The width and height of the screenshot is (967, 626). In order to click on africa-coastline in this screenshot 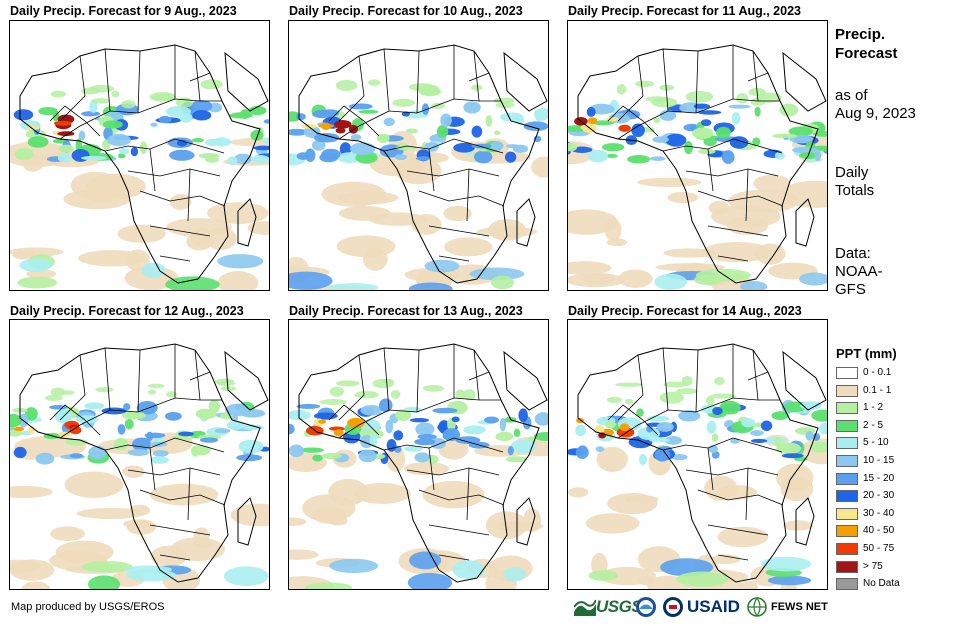, I will do `click(419, 463)`.